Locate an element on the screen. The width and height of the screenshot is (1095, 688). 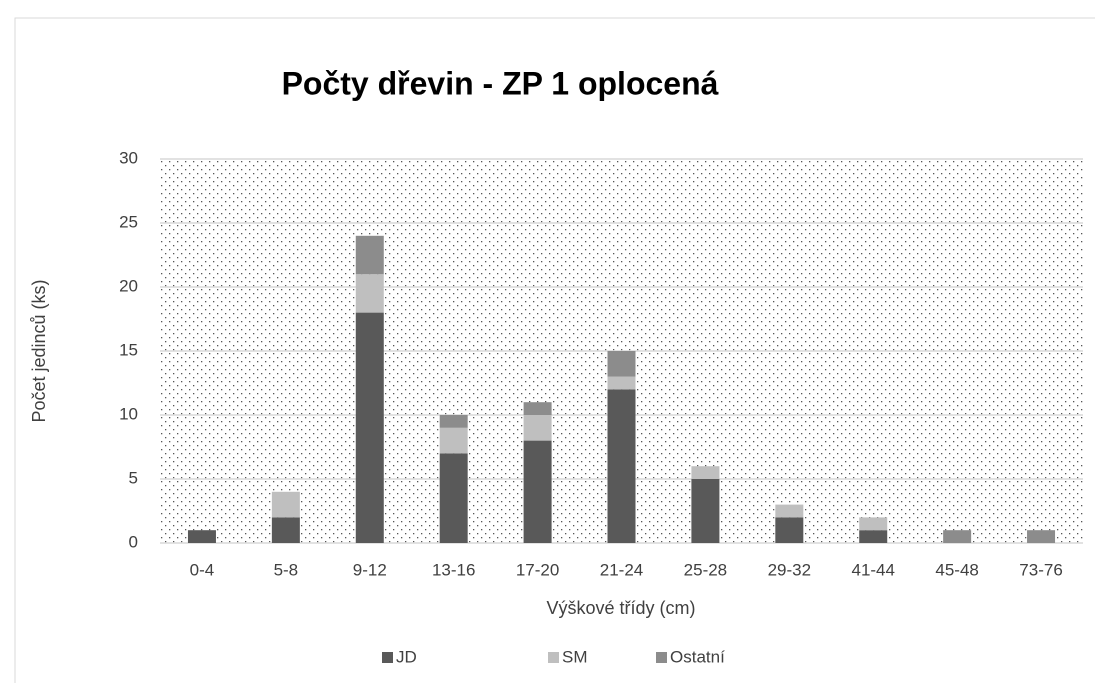
x-tick-label: 25-28 is located at coordinates (705, 569).